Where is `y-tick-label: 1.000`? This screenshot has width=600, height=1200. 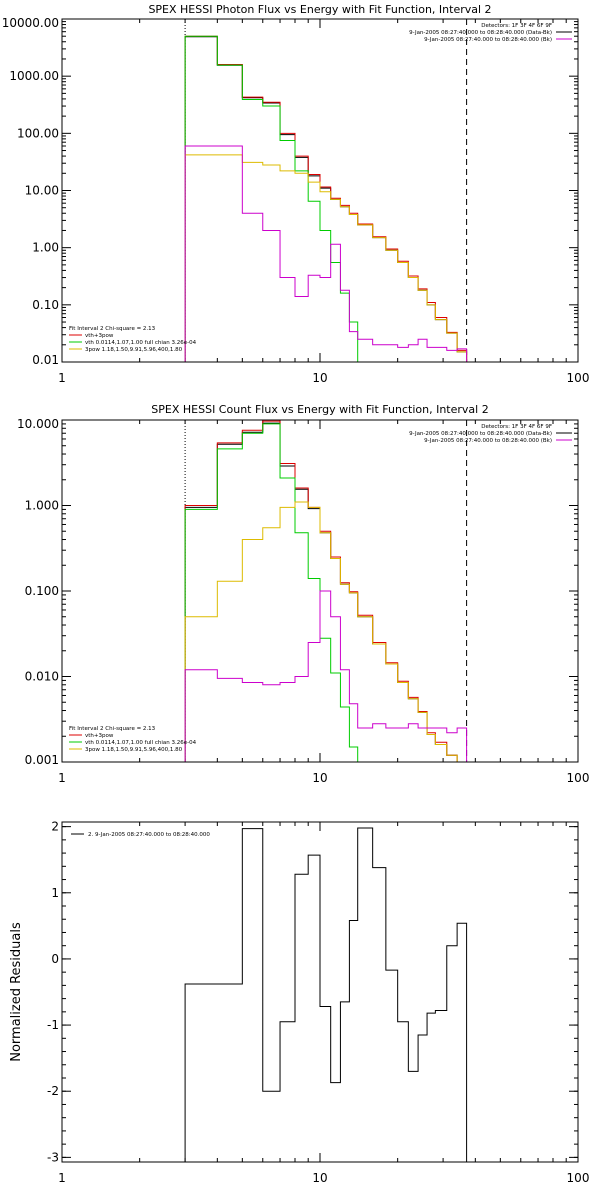
y-tick-label: 1.000 is located at coordinates (42, 506).